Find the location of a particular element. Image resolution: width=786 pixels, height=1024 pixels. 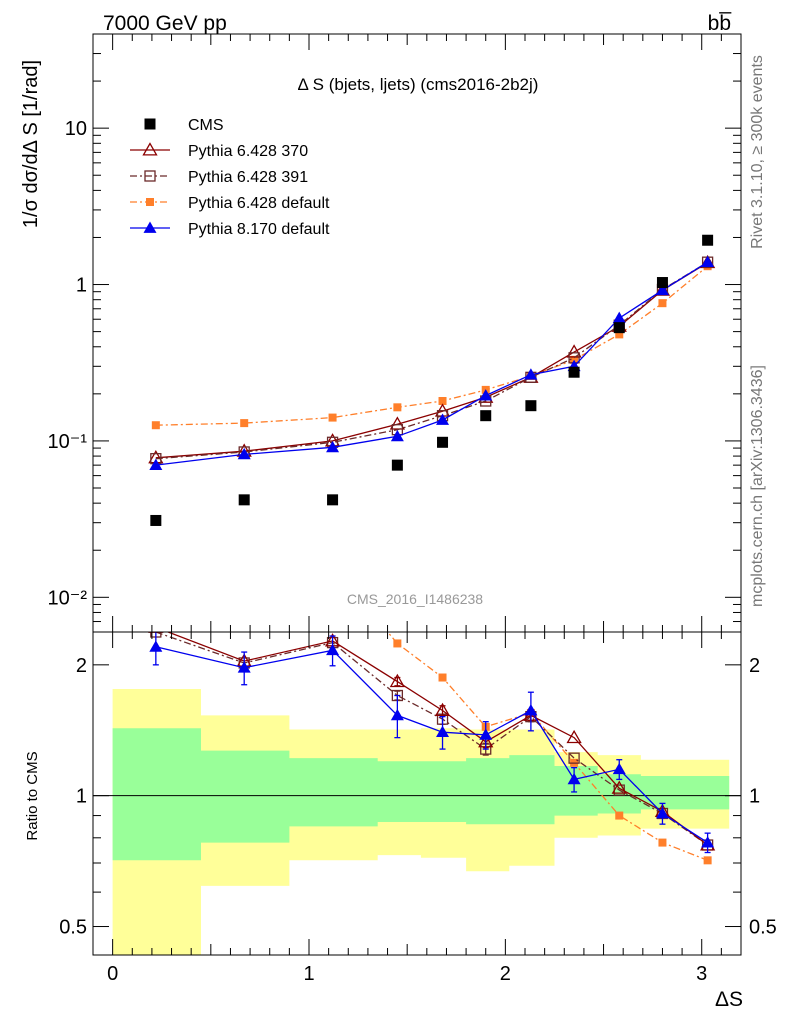

legend-entry-pythia8_default: Pythia 8.170 default is located at coordinates (230, 229).